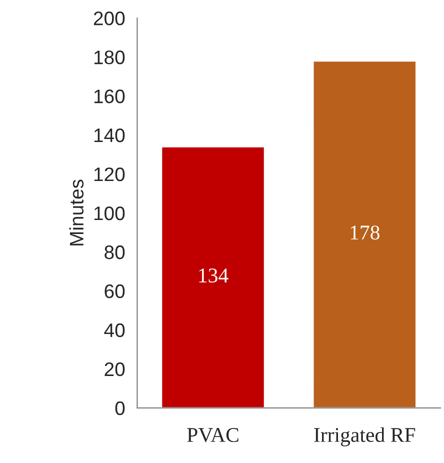 The width and height of the screenshot is (444, 463). What do you see at coordinates (114, 369) in the screenshot?
I see `y-tick-label: 20` at bounding box center [114, 369].